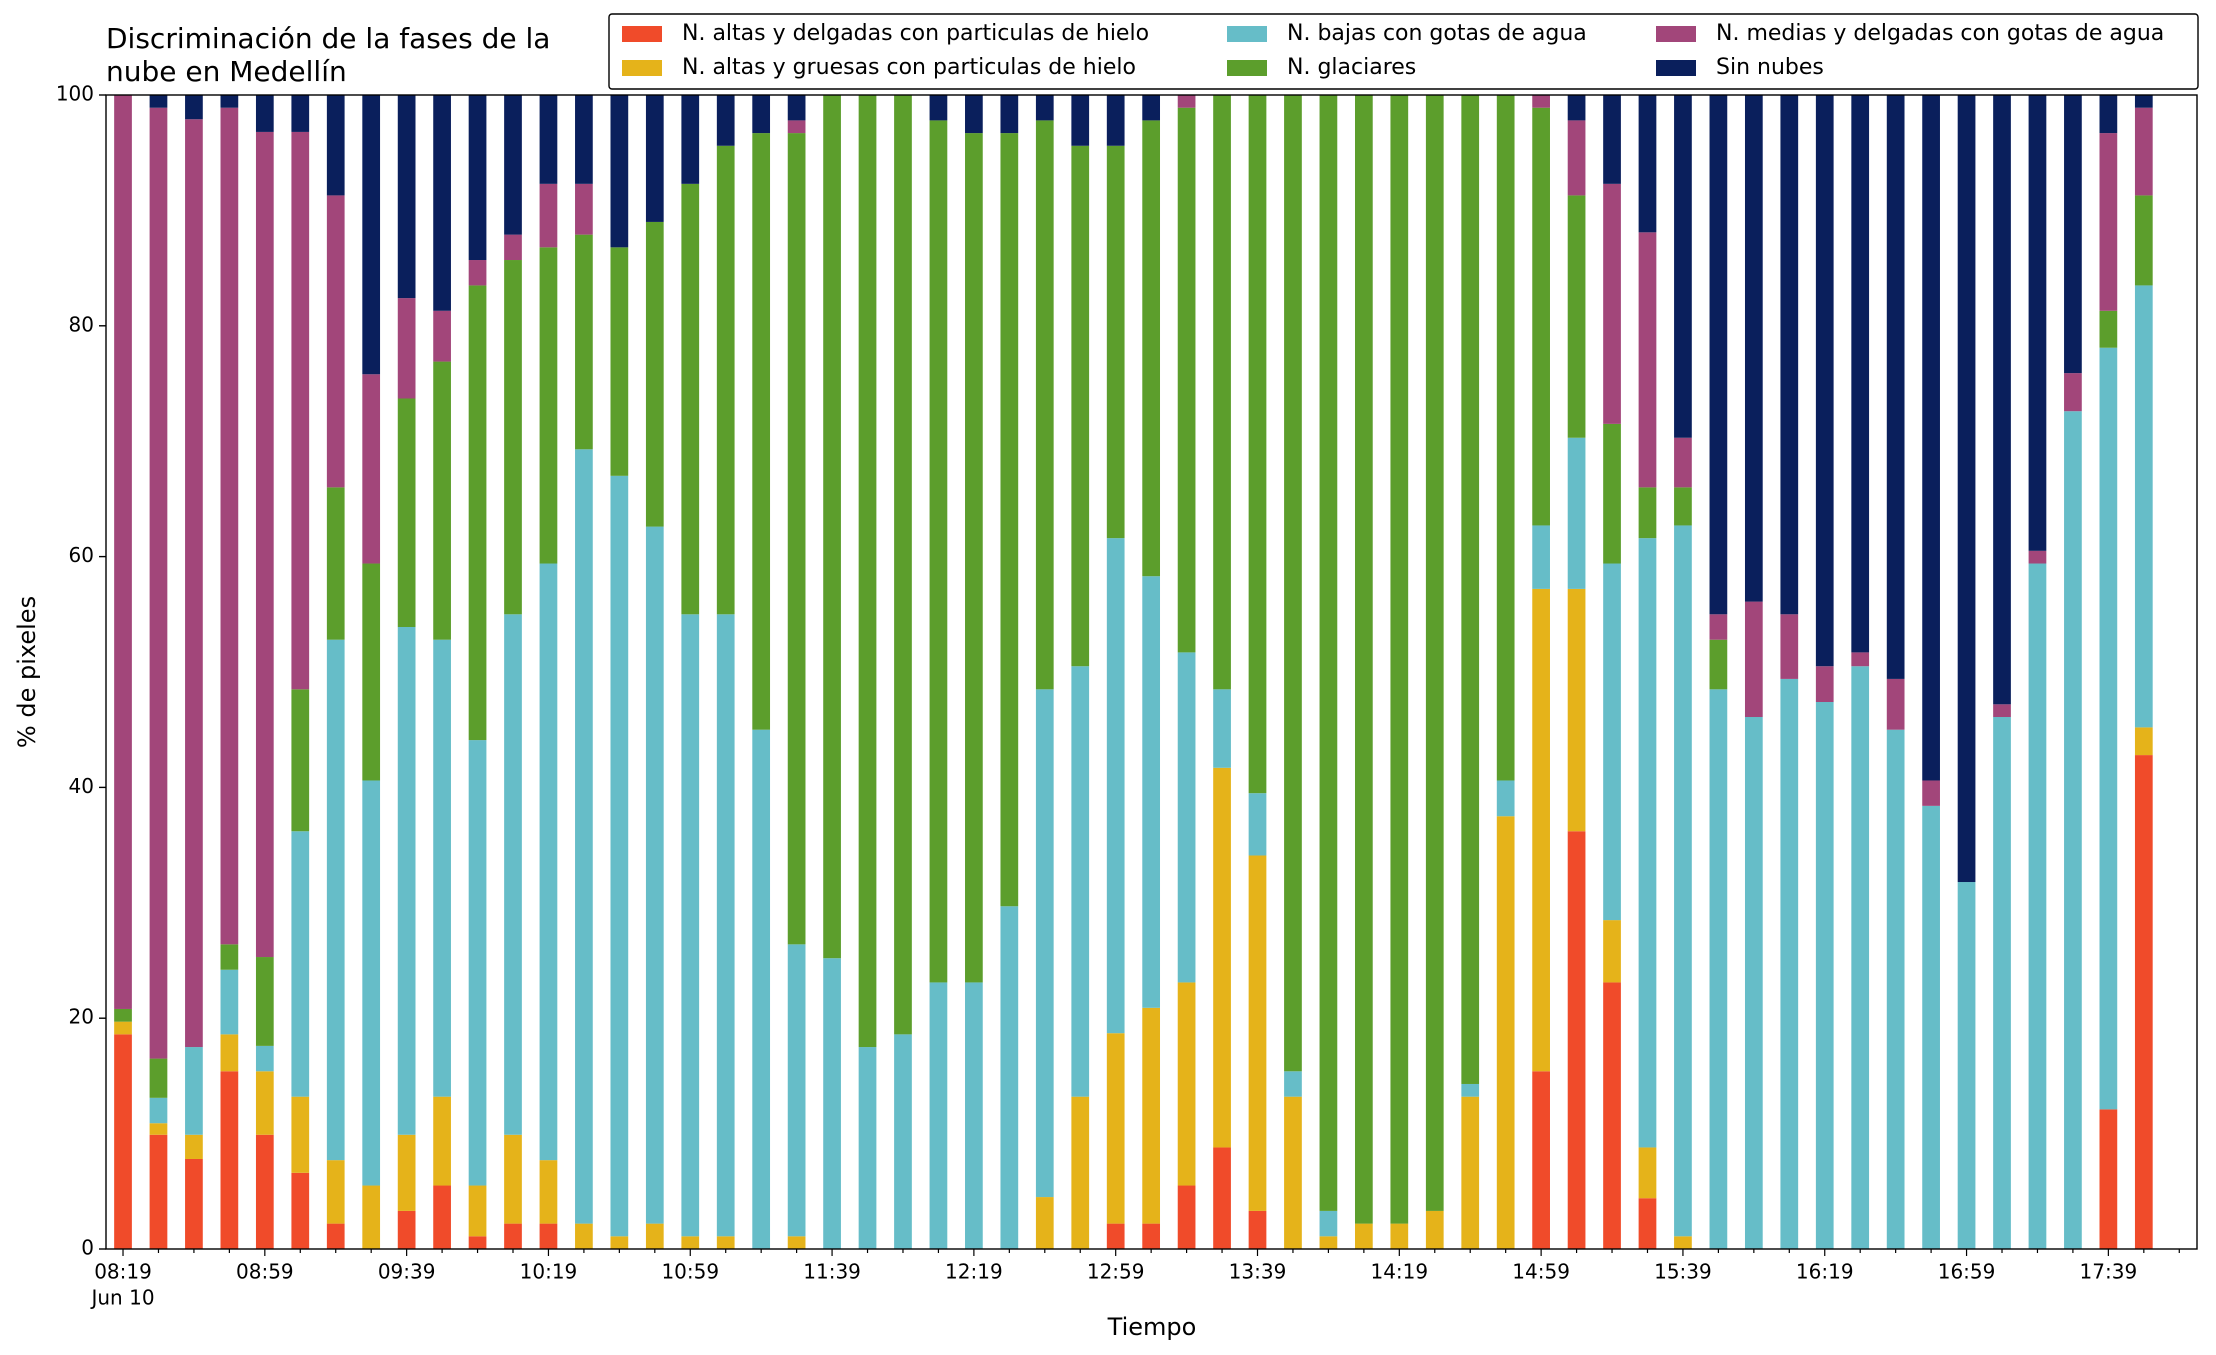 Image resolution: width=2216 pixels, height=1355 pixels. Describe the element at coordinates (265, 1272) in the screenshot. I see `x-tick-label: 08:59` at that location.